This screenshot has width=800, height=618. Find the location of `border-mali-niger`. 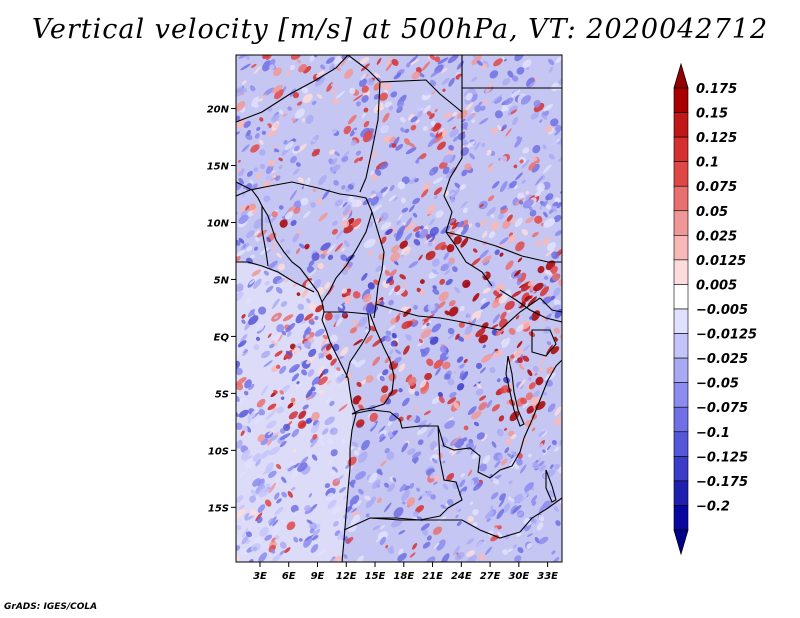

border-mali-niger is located at coordinates (292, 89).